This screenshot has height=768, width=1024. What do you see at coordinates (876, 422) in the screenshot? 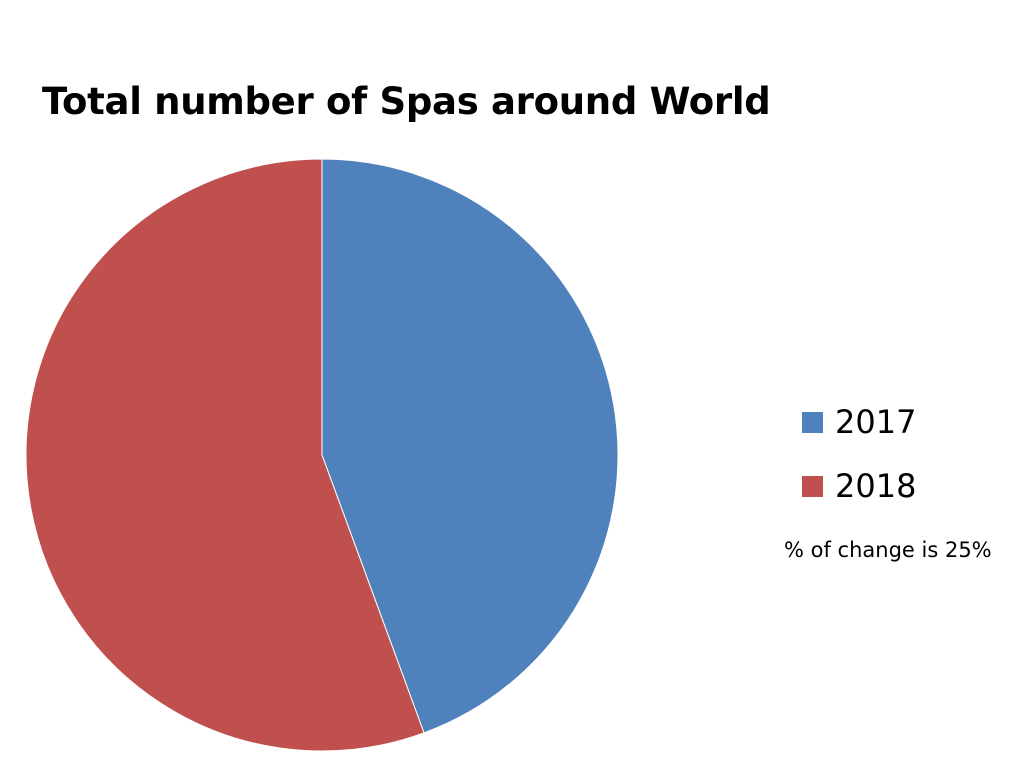
I see `legend-label-2017: 2017` at bounding box center [876, 422].